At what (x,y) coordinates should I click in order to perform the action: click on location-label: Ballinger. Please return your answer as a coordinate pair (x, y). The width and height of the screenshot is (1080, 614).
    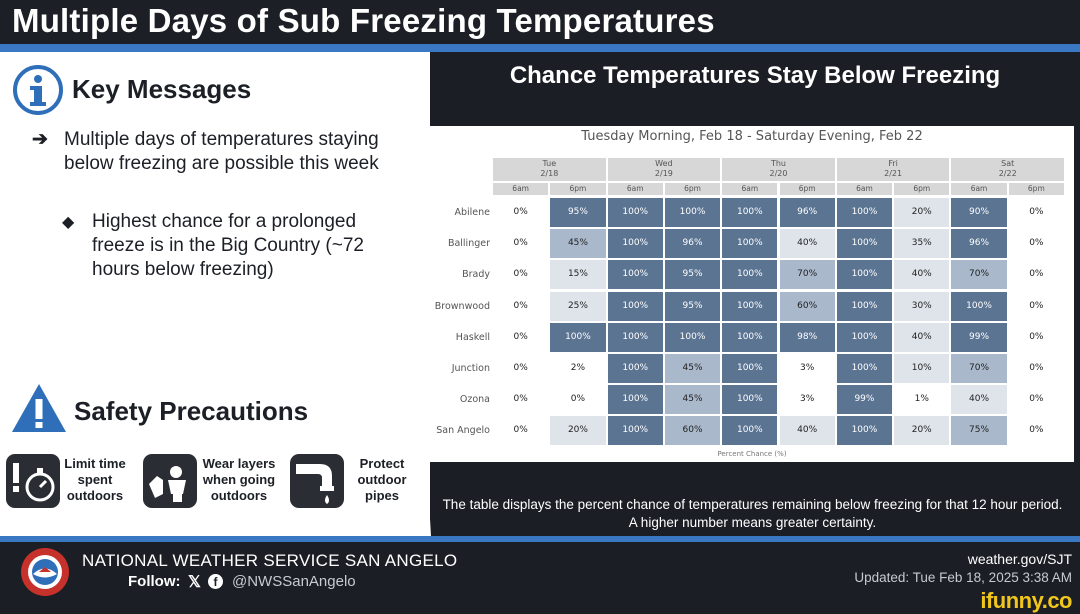
    Looking at the image, I should click on (468, 244).